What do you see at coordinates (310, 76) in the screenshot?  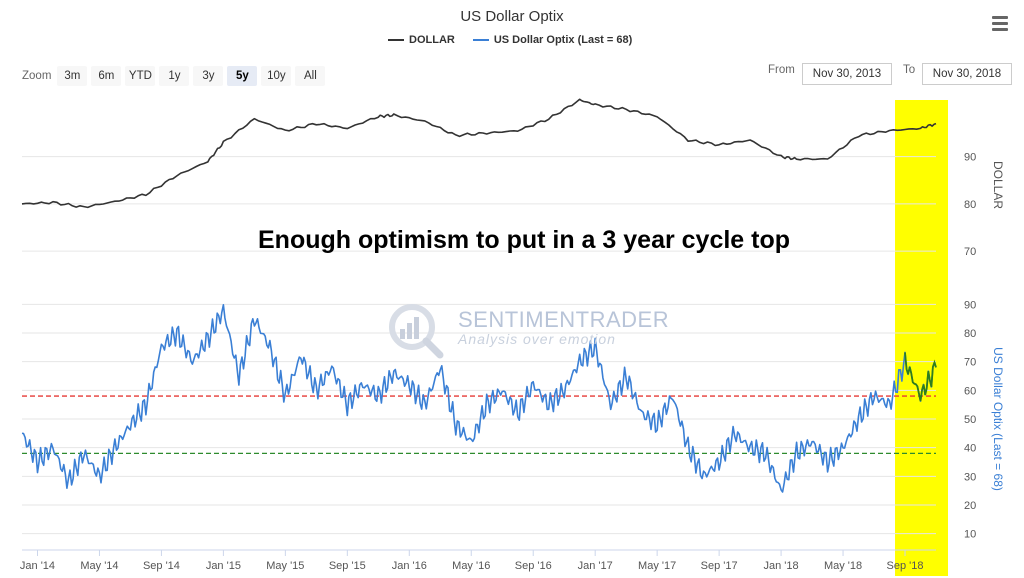 I see `zoom-all-button: All` at bounding box center [310, 76].